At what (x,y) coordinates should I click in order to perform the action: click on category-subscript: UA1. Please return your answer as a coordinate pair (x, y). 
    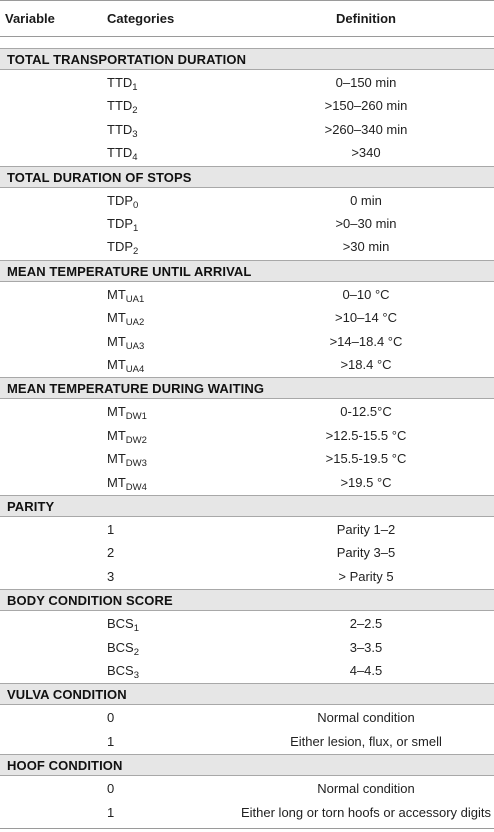
    Looking at the image, I should click on (135, 299).